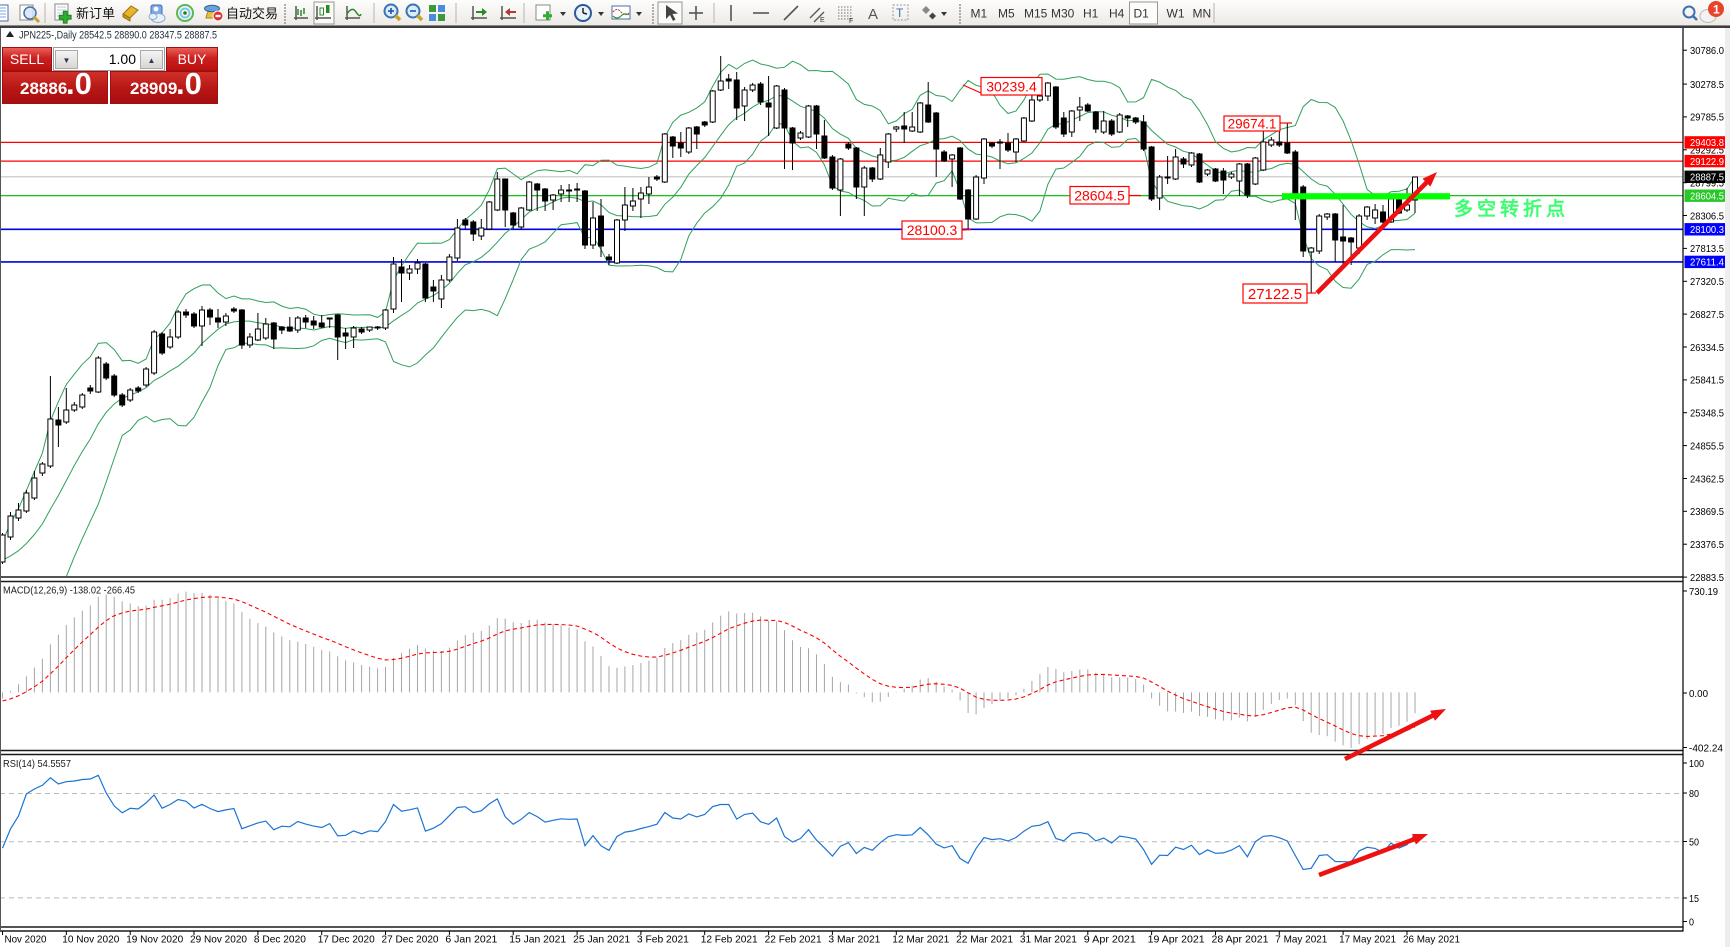 The width and height of the screenshot is (1730, 947). Describe the element at coordinates (1707, 545) in the screenshot. I see `svg-text: 23376.5` at that location.